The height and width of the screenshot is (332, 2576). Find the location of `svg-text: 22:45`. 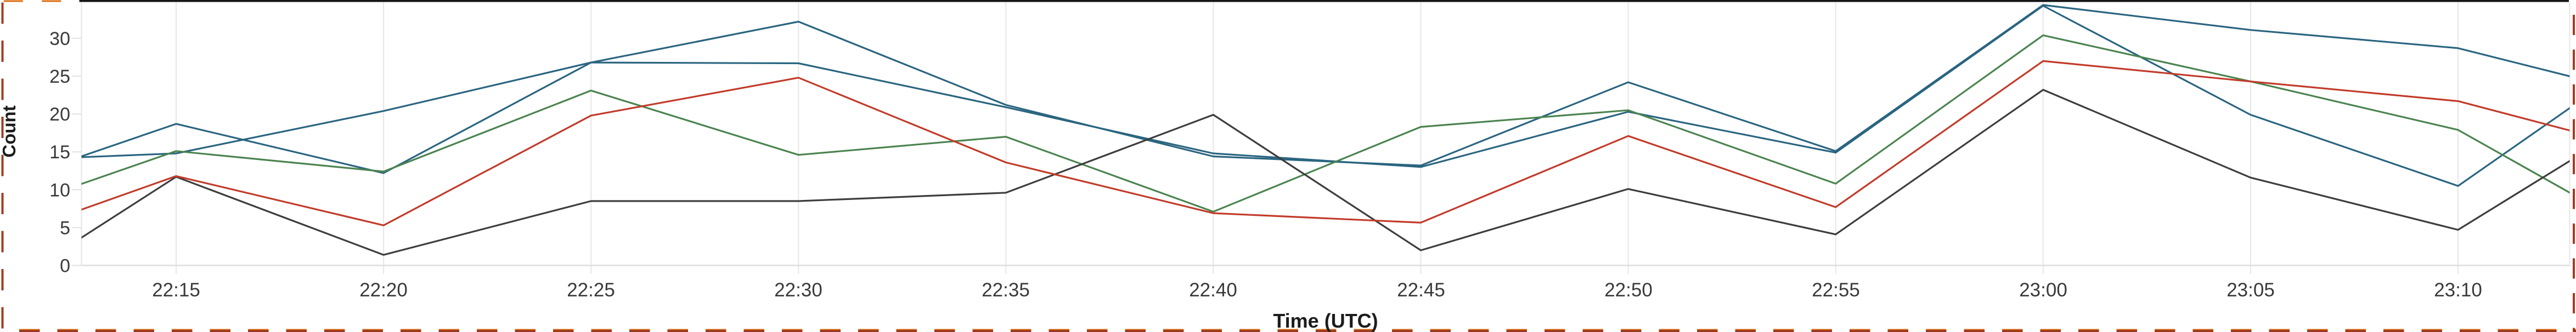

svg-text: 22:45 is located at coordinates (1421, 290).